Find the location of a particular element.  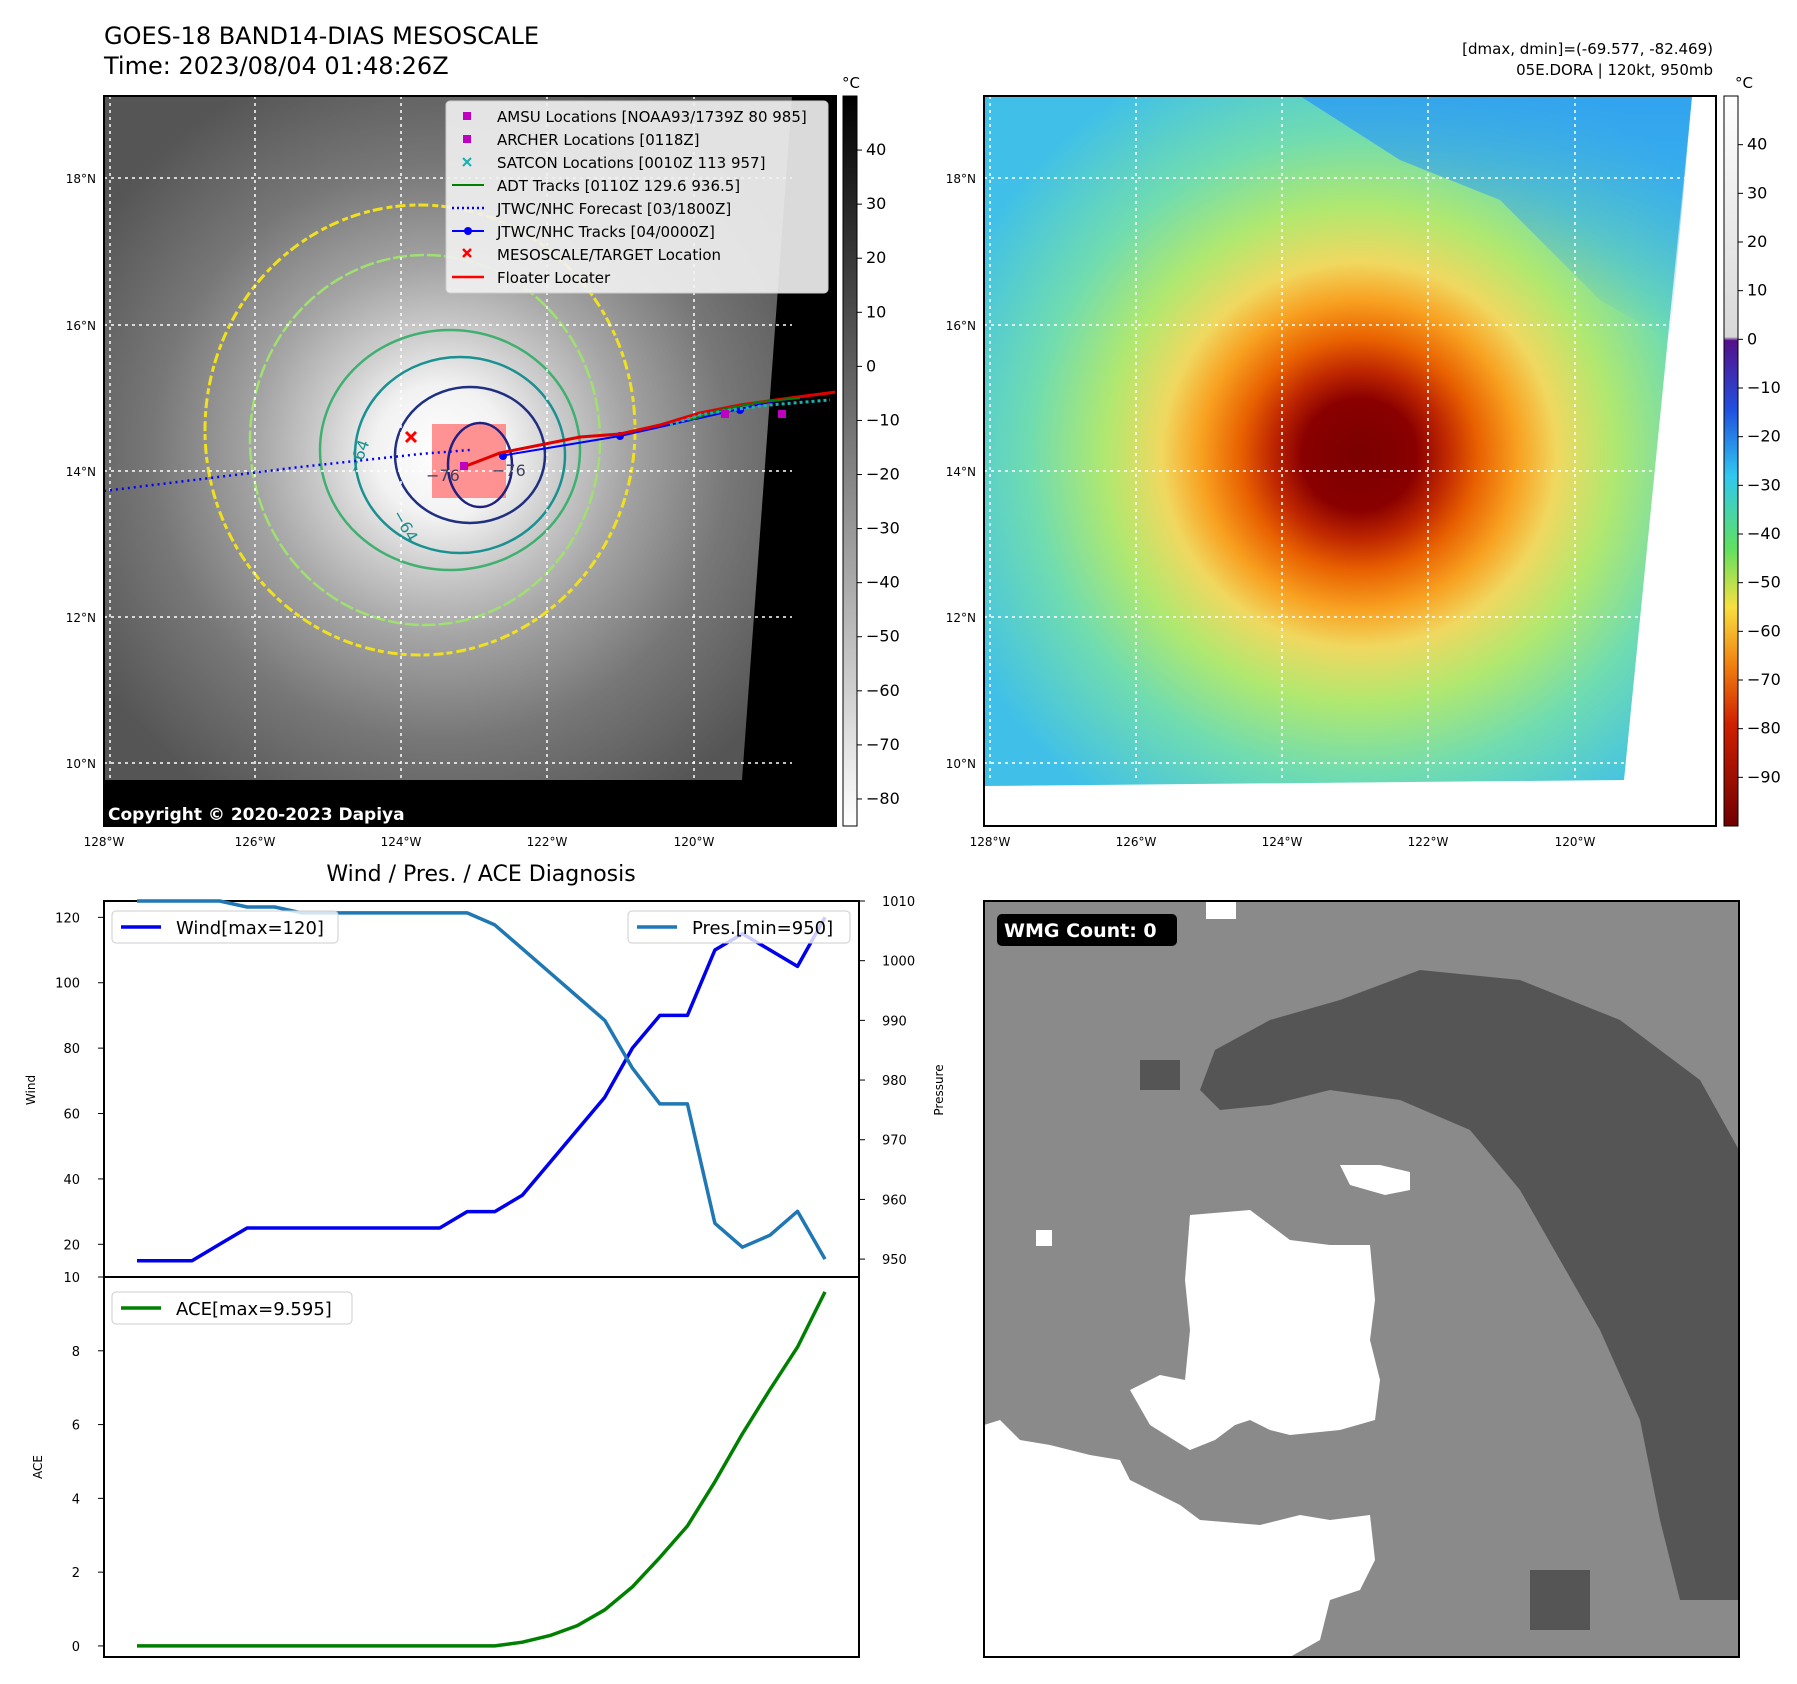

diagnosis-title: Wind / Pres. / ACE Diagnosis is located at coordinates (480, 874).